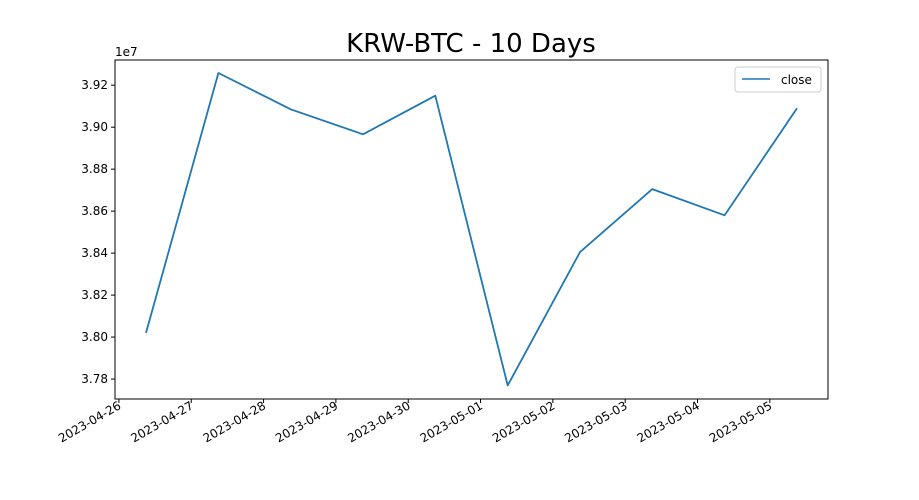 The image size is (919, 500). Describe the element at coordinates (94, 85) in the screenshot. I see `y-tick-label: 3.92` at that location.